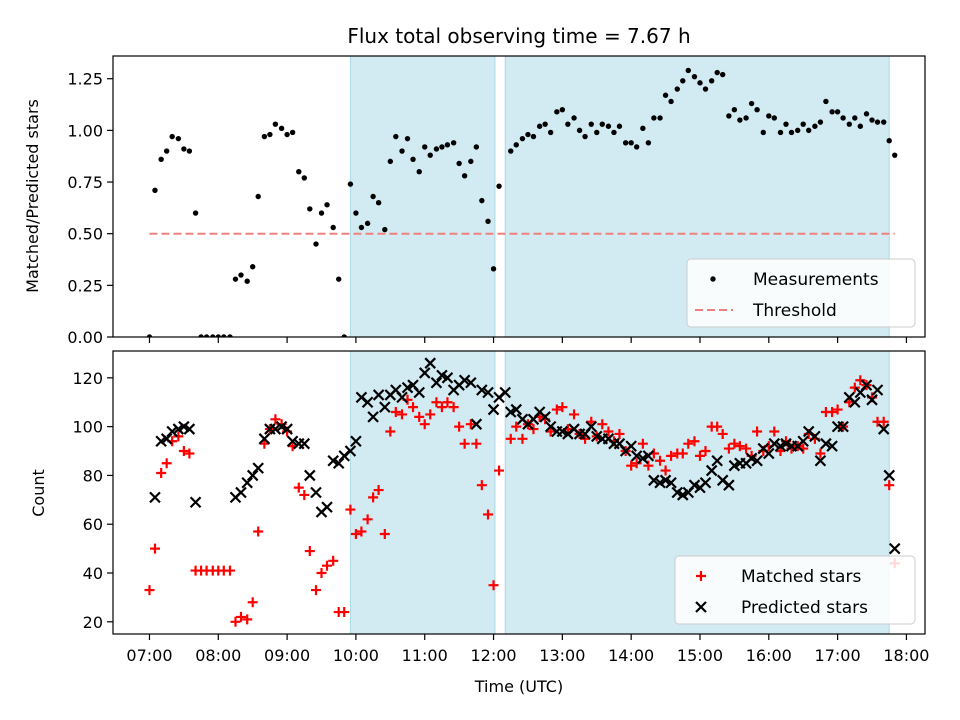  What do you see at coordinates (838, 655) in the screenshot?
I see `x-tick-label-10: 17:00` at bounding box center [838, 655].